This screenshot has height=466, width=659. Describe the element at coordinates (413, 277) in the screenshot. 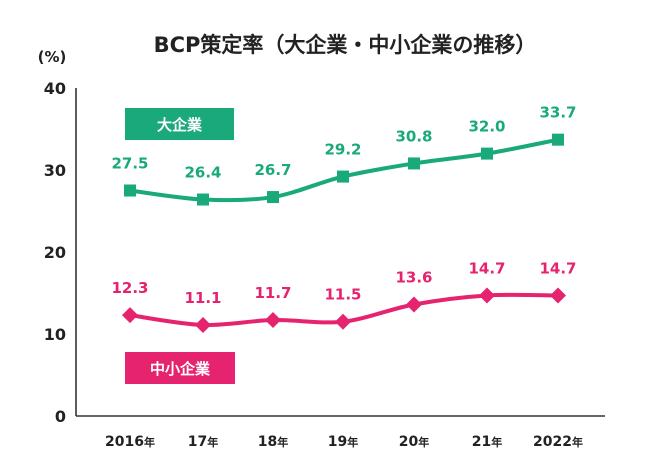

I see `data-label: 13.6` at that location.